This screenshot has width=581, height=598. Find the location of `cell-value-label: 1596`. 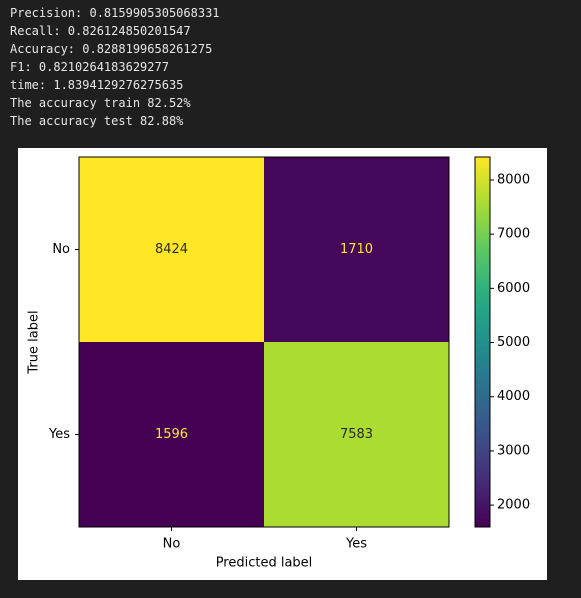

cell-value-label: 1596 is located at coordinates (171, 434).